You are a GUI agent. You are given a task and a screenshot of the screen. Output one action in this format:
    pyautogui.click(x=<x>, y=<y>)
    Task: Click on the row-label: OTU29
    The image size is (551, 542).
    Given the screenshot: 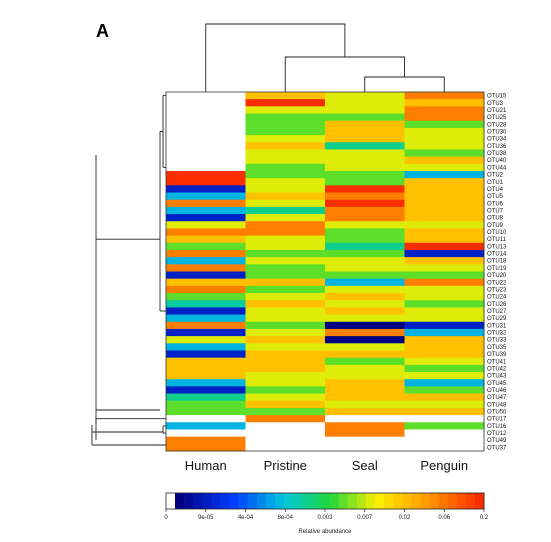 What is the action you would take?
    pyautogui.click(x=497, y=319)
    